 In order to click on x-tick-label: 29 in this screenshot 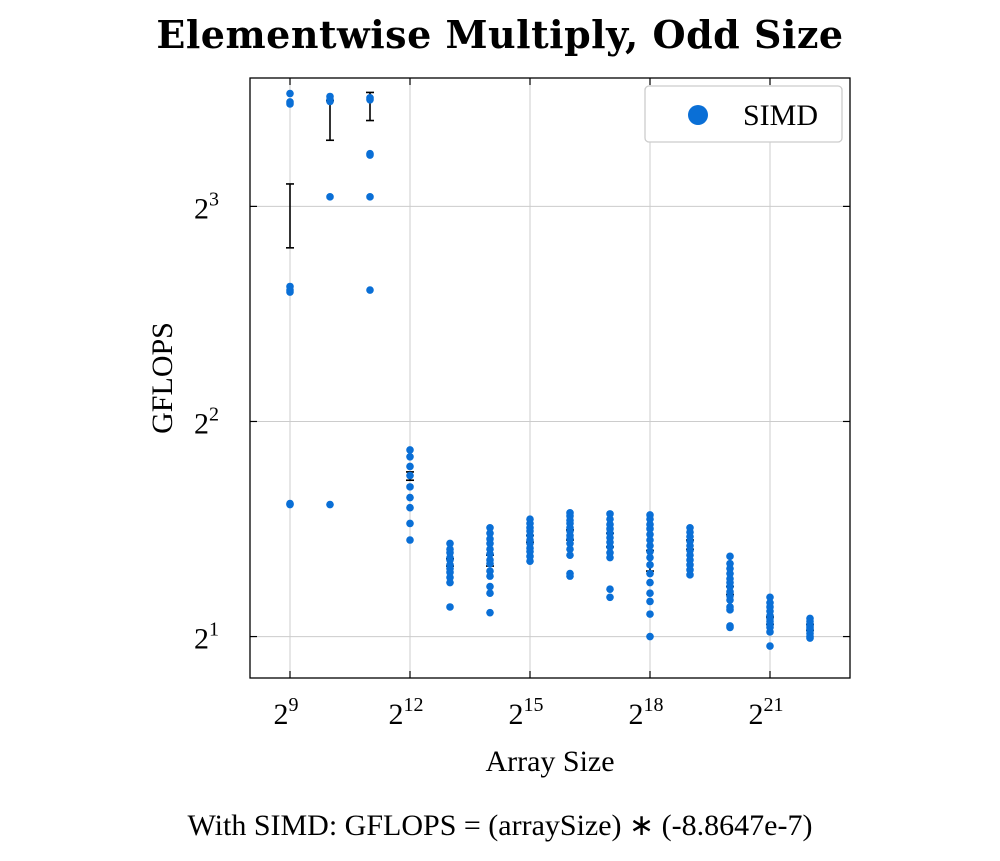, I will do `click(286, 712)`.